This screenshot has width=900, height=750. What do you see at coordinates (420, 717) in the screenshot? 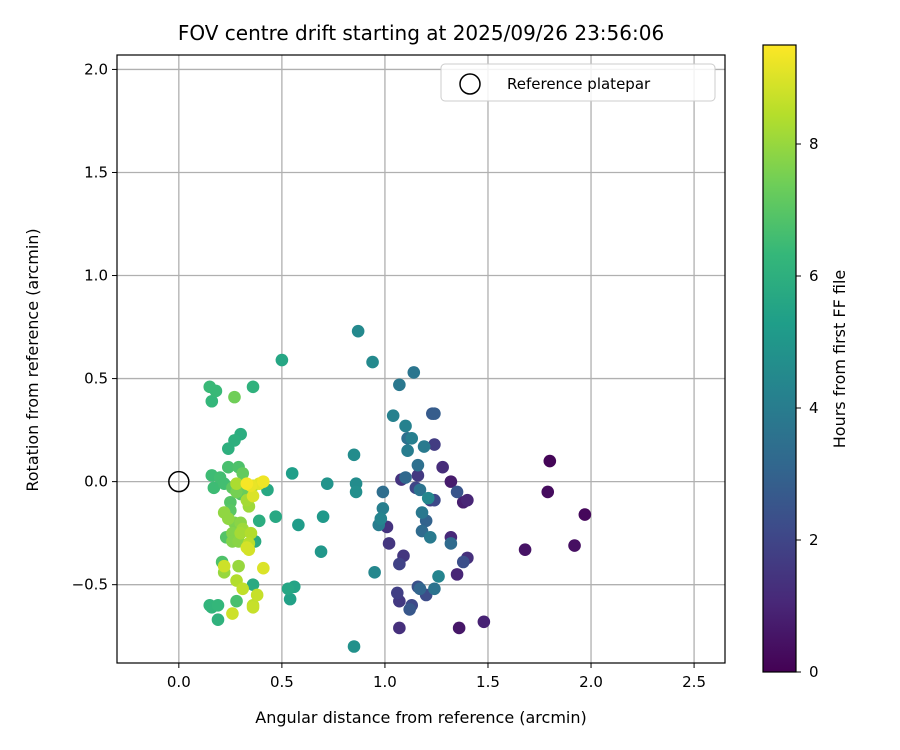
I see `x-axis-label: Angular distance from reference (arcmin)` at bounding box center [420, 717].